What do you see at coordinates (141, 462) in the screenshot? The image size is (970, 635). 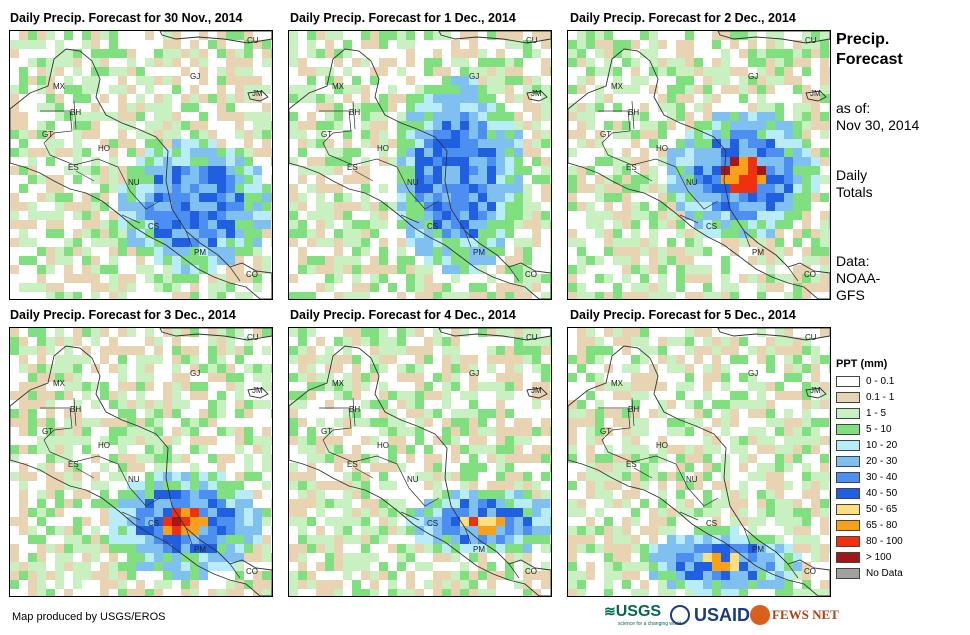 I see `forecast-map-3-dec: CU MX JM GJ BH GT HO ES NU CS PM CO` at bounding box center [141, 462].